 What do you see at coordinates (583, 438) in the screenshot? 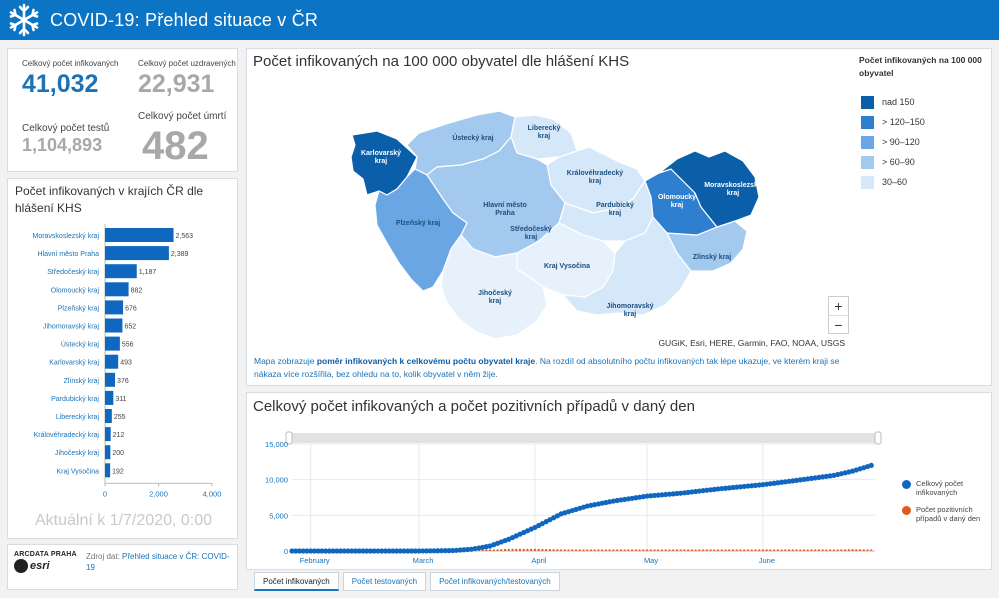
I see `range-slider-track` at bounding box center [583, 438].